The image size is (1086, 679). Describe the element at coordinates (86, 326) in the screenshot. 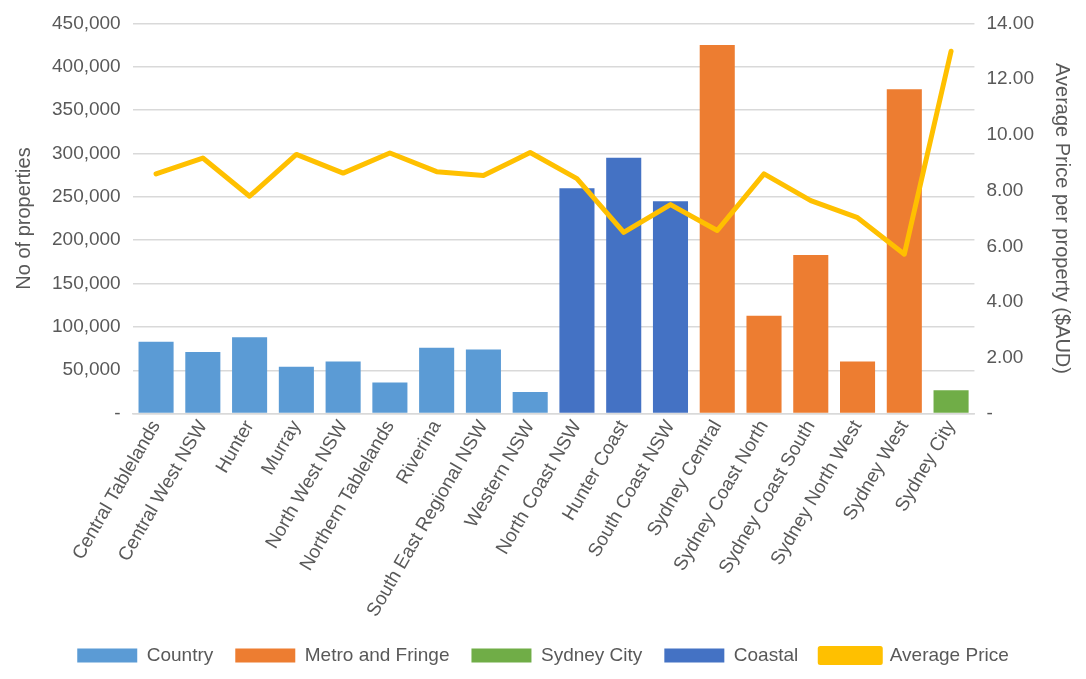

I see `y-tick-label: 100,000` at that location.